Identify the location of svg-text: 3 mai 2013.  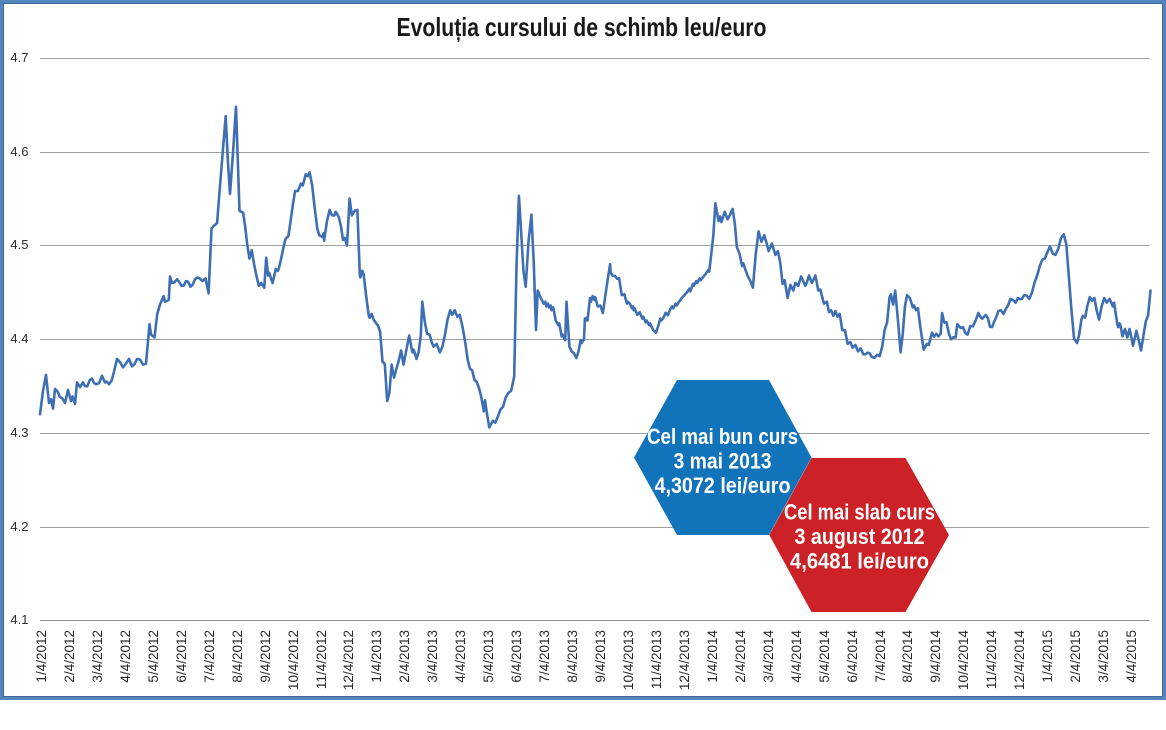
(723, 461).